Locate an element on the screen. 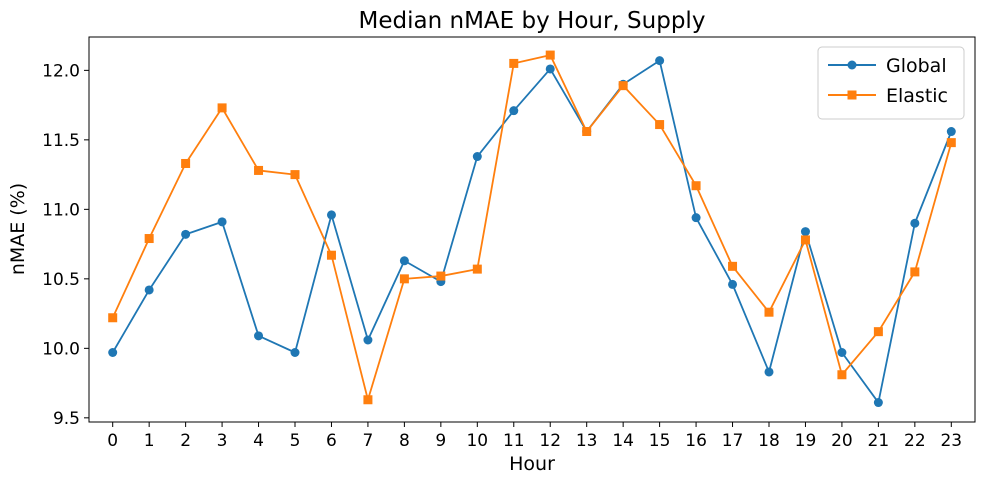  x-tick-label: 10 is located at coordinates (477, 441).